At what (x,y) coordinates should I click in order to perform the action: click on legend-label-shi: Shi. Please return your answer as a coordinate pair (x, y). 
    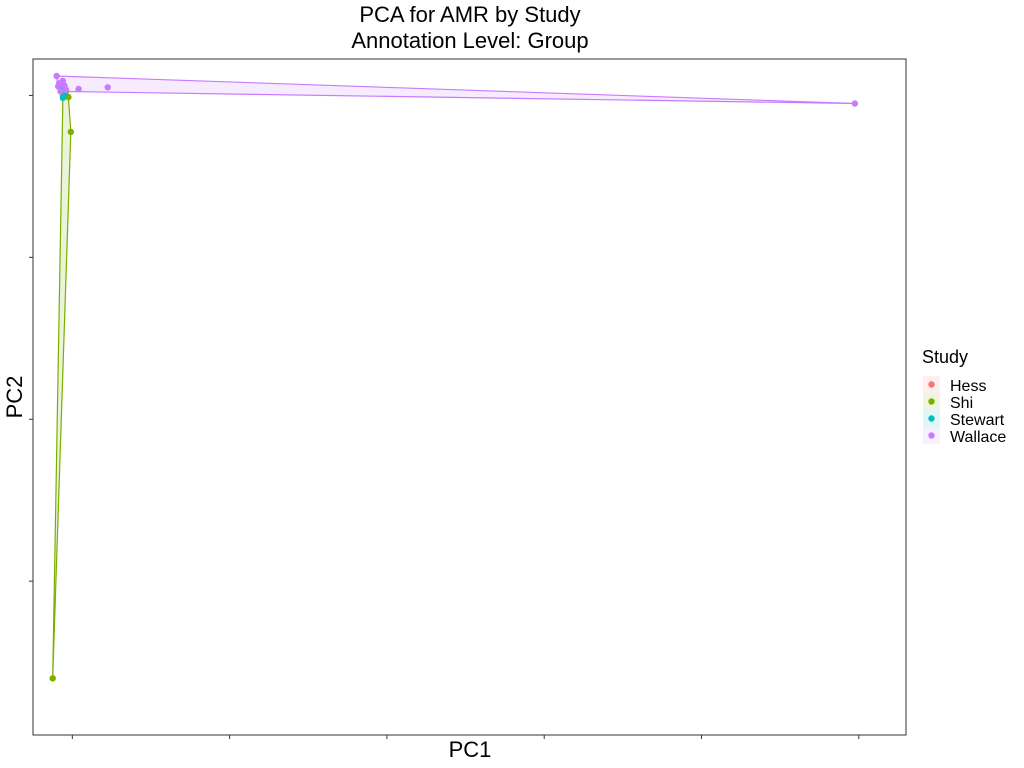
    Looking at the image, I should click on (961, 403).